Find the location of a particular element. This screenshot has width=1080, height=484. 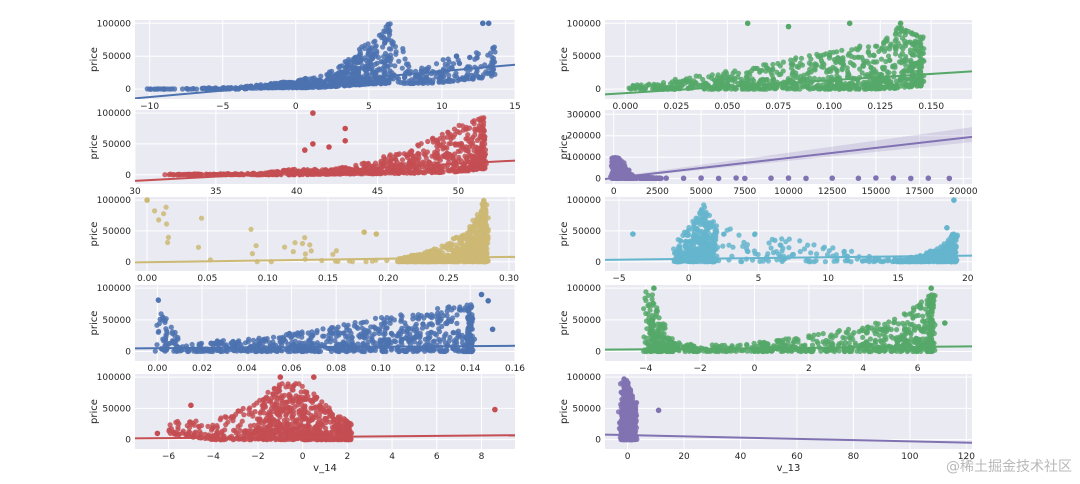

x-tick-label: 5 is located at coordinates (759, 279).